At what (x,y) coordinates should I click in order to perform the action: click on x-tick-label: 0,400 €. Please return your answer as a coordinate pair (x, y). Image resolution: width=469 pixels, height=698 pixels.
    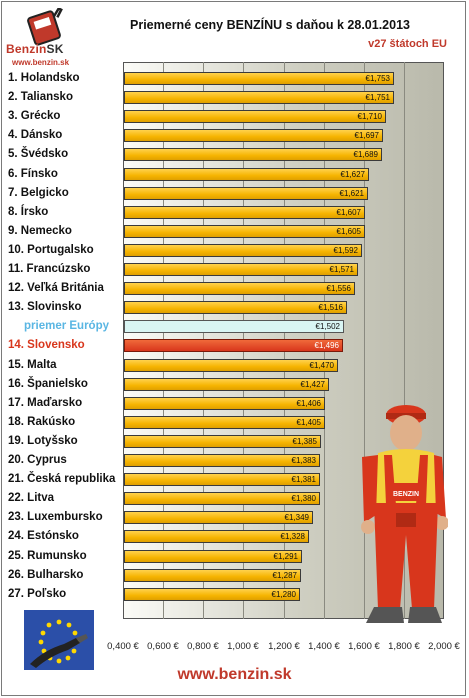
    Looking at the image, I should click on (123, 646).